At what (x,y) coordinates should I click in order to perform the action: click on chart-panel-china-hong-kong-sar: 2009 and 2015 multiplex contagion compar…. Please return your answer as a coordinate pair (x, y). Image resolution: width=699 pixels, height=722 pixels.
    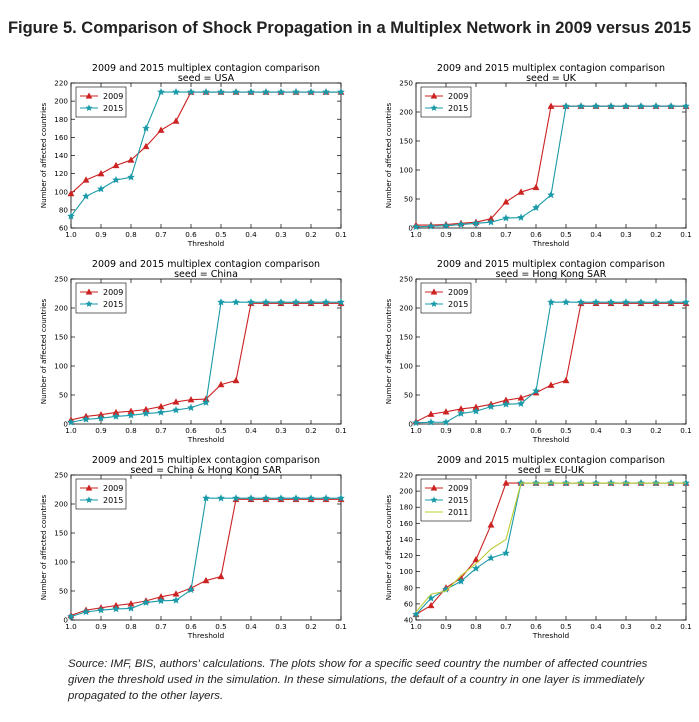
    Looking at the image, I should click on (195, 547).